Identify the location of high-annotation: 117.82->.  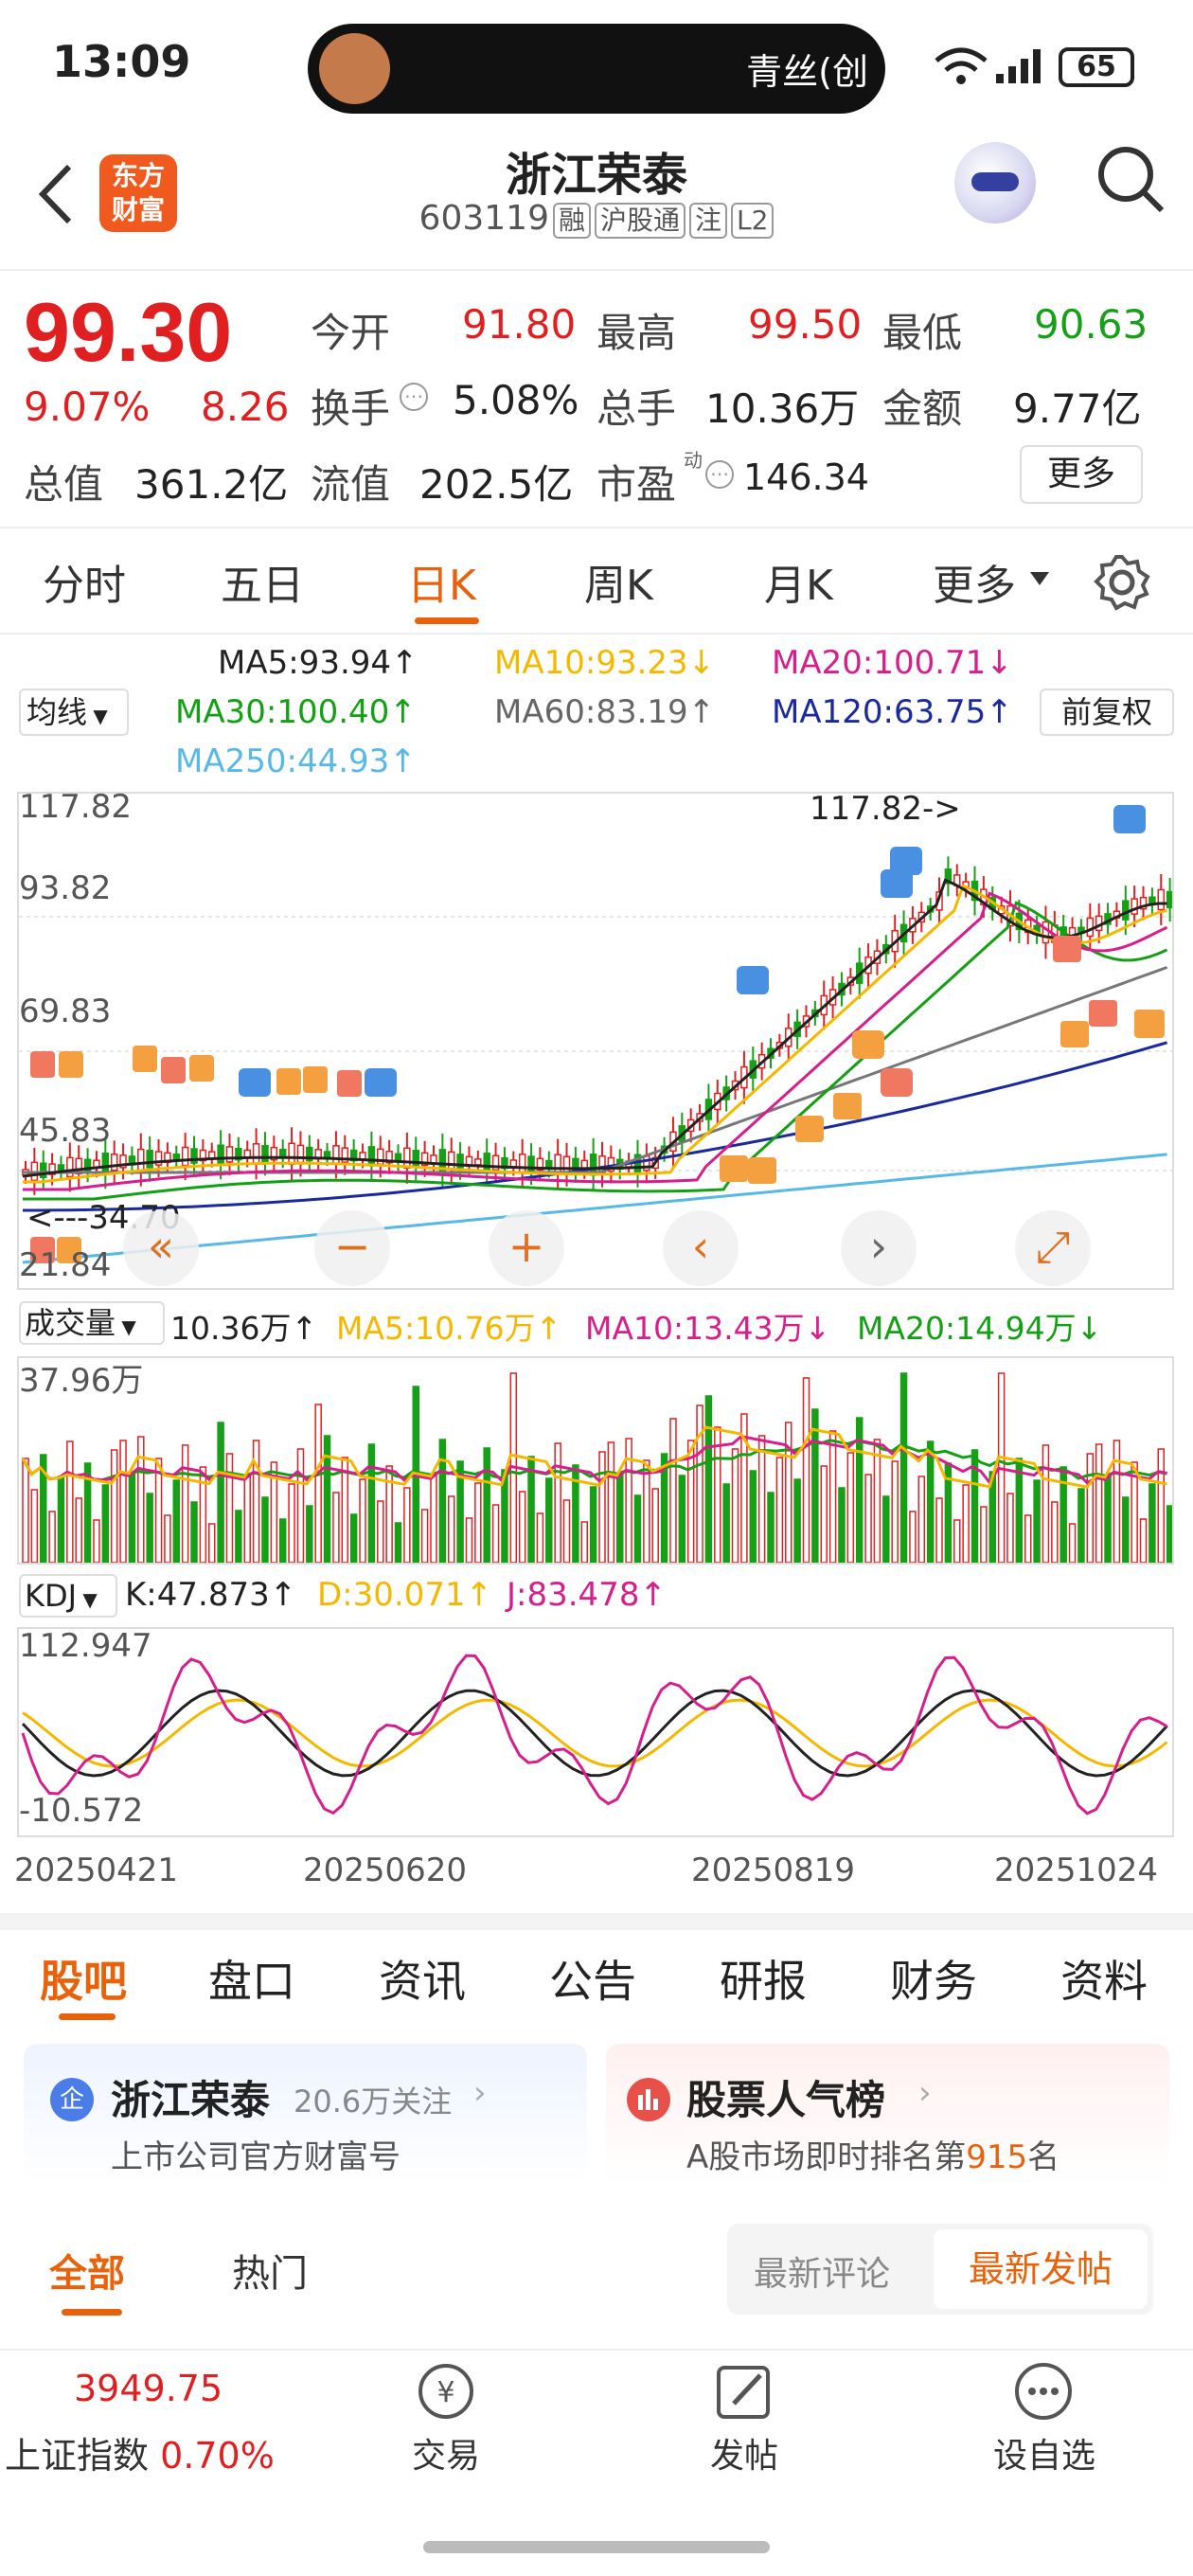
(885, 809).